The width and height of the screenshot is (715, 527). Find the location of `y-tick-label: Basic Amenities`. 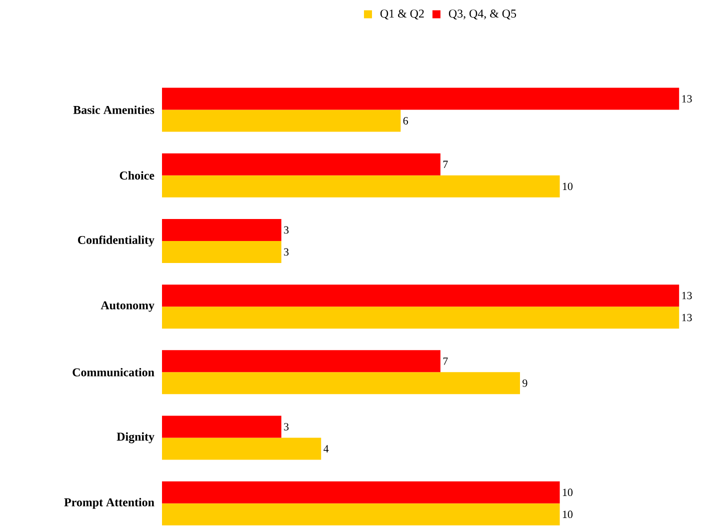

y-tick-label: Basic Amenities is located at coordinates (113, 110).